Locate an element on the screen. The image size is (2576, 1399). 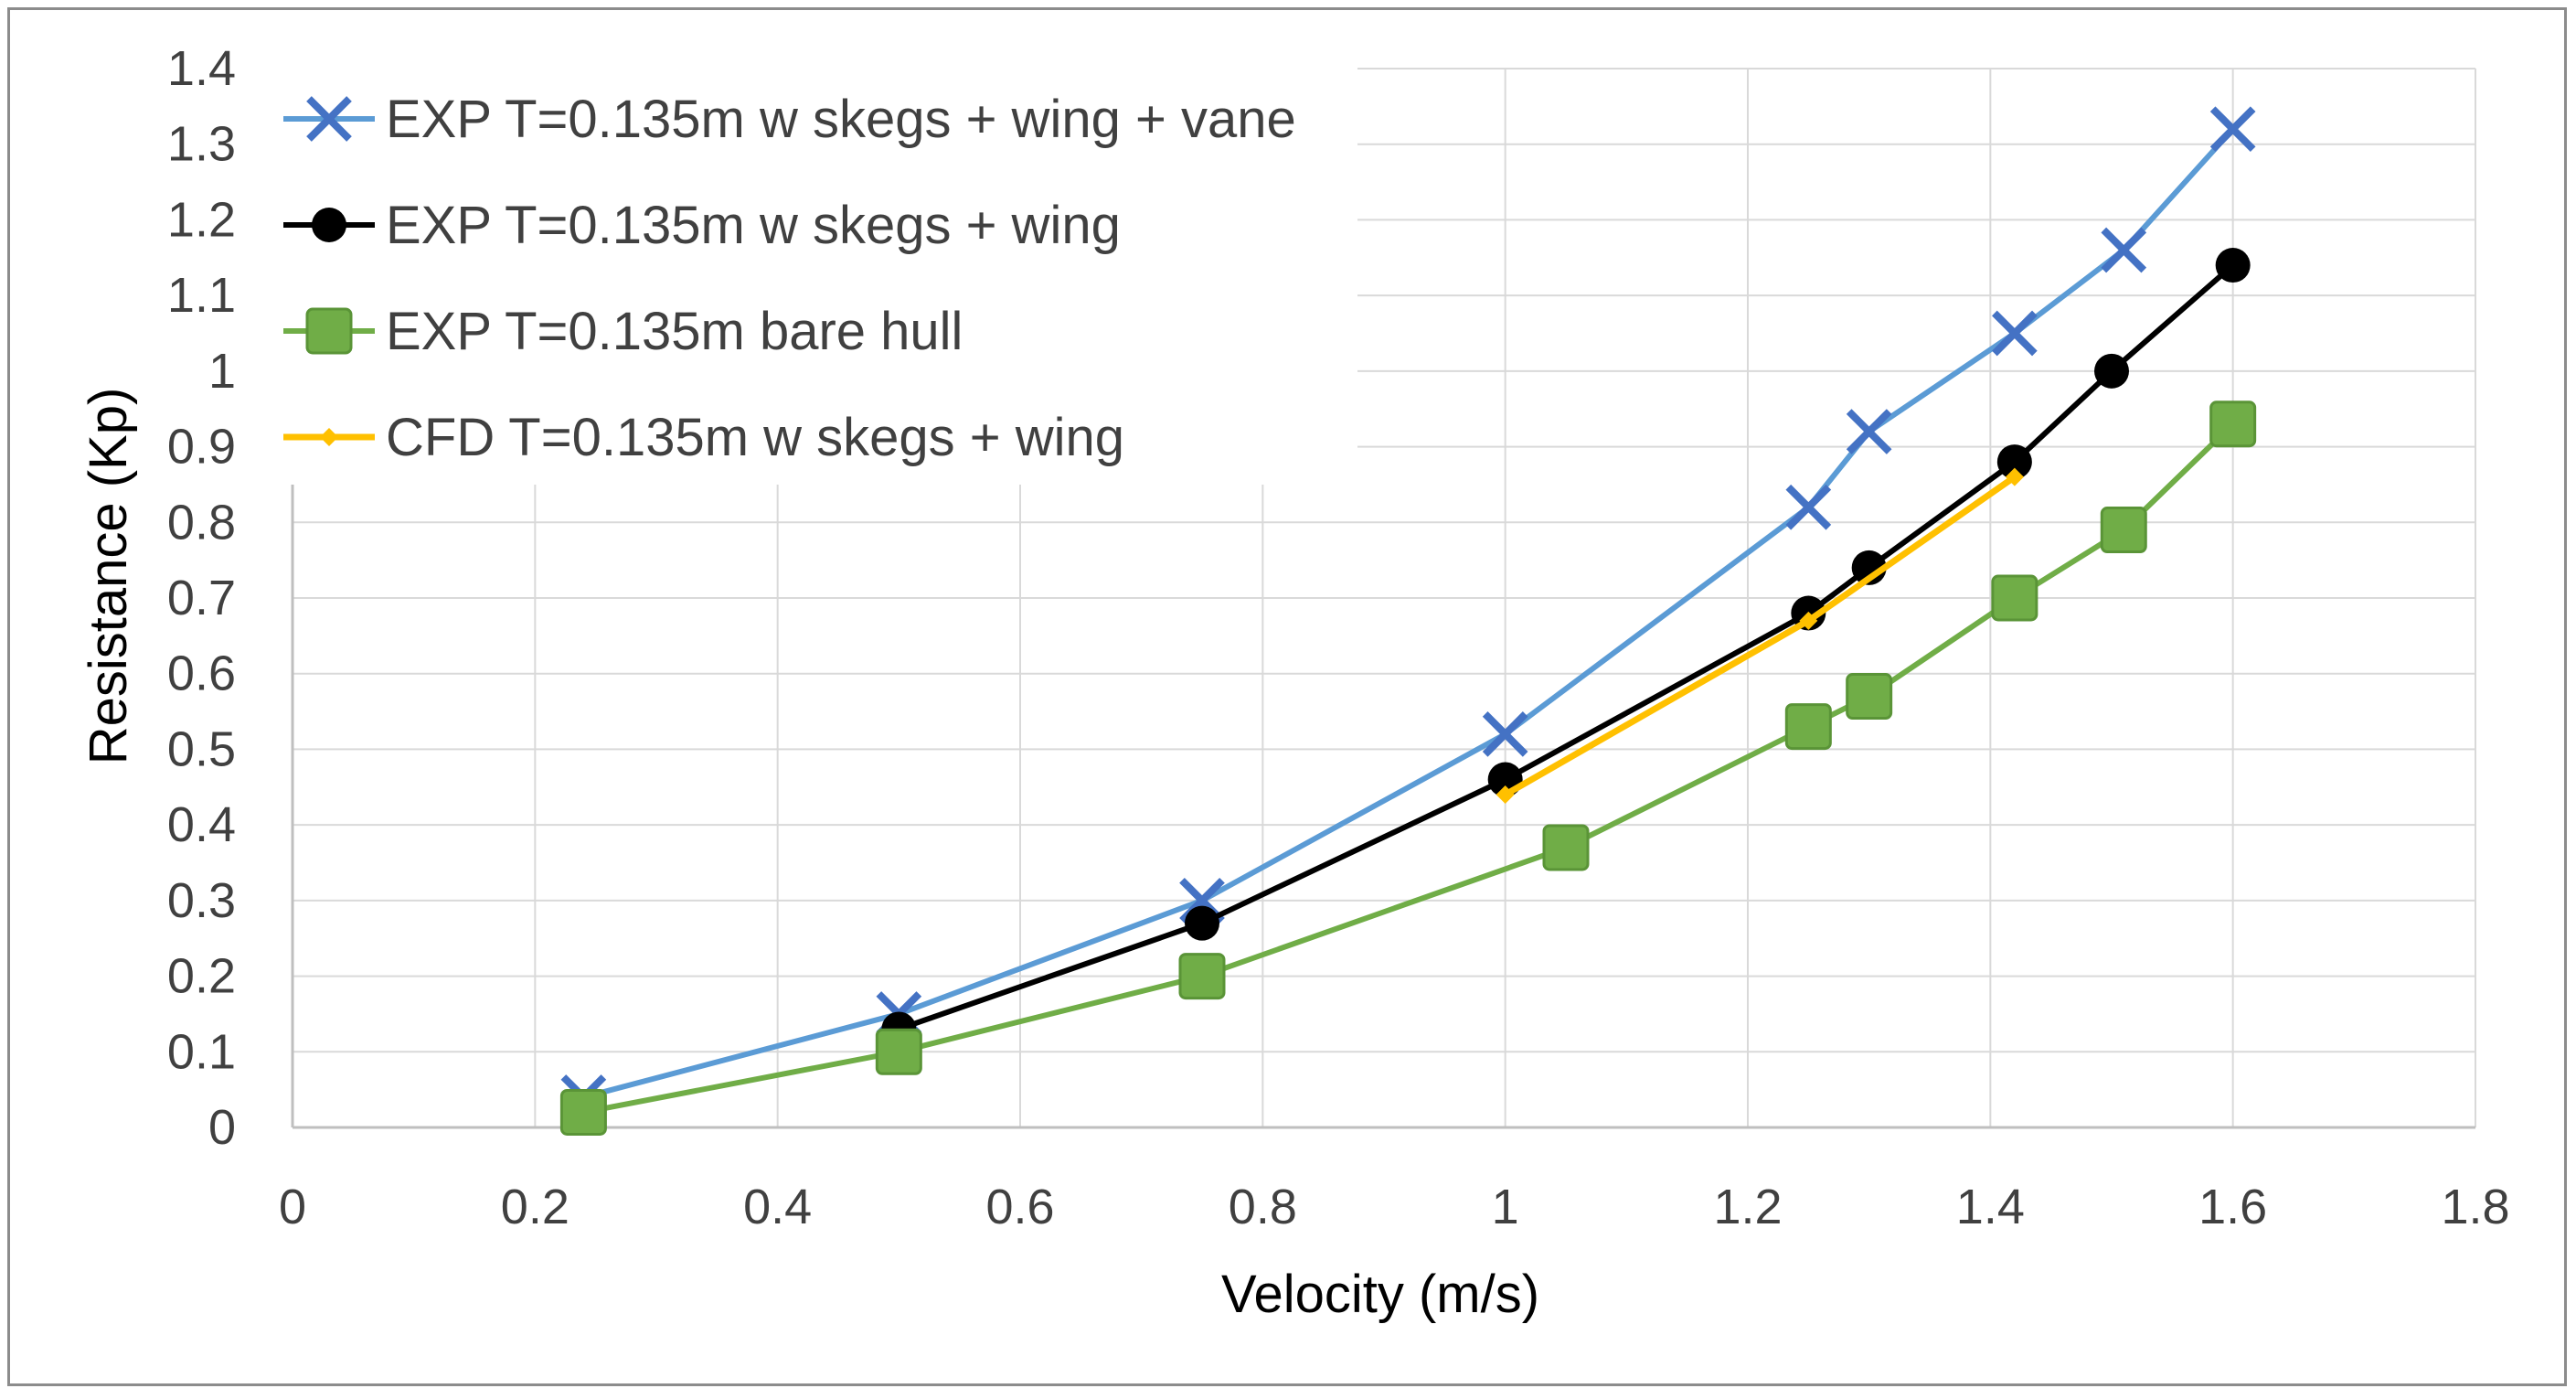
x-tick-label: 0.2 is located at coordinates (535, 1207).